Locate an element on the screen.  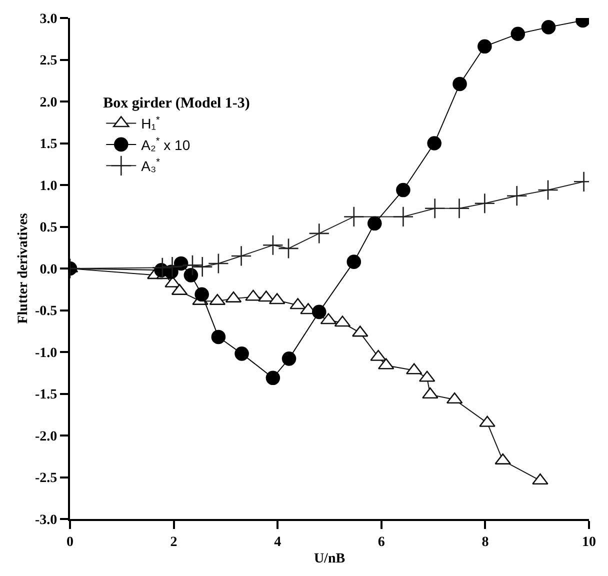
y-tick-label: 1.0 is located at coordinates (49, 186).